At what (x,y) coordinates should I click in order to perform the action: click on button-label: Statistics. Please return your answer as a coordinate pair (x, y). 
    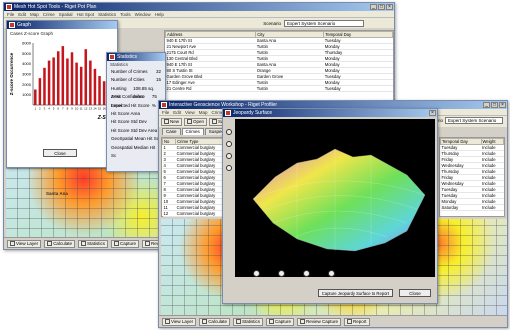
    Looking at the image, I should click on (95, 243).